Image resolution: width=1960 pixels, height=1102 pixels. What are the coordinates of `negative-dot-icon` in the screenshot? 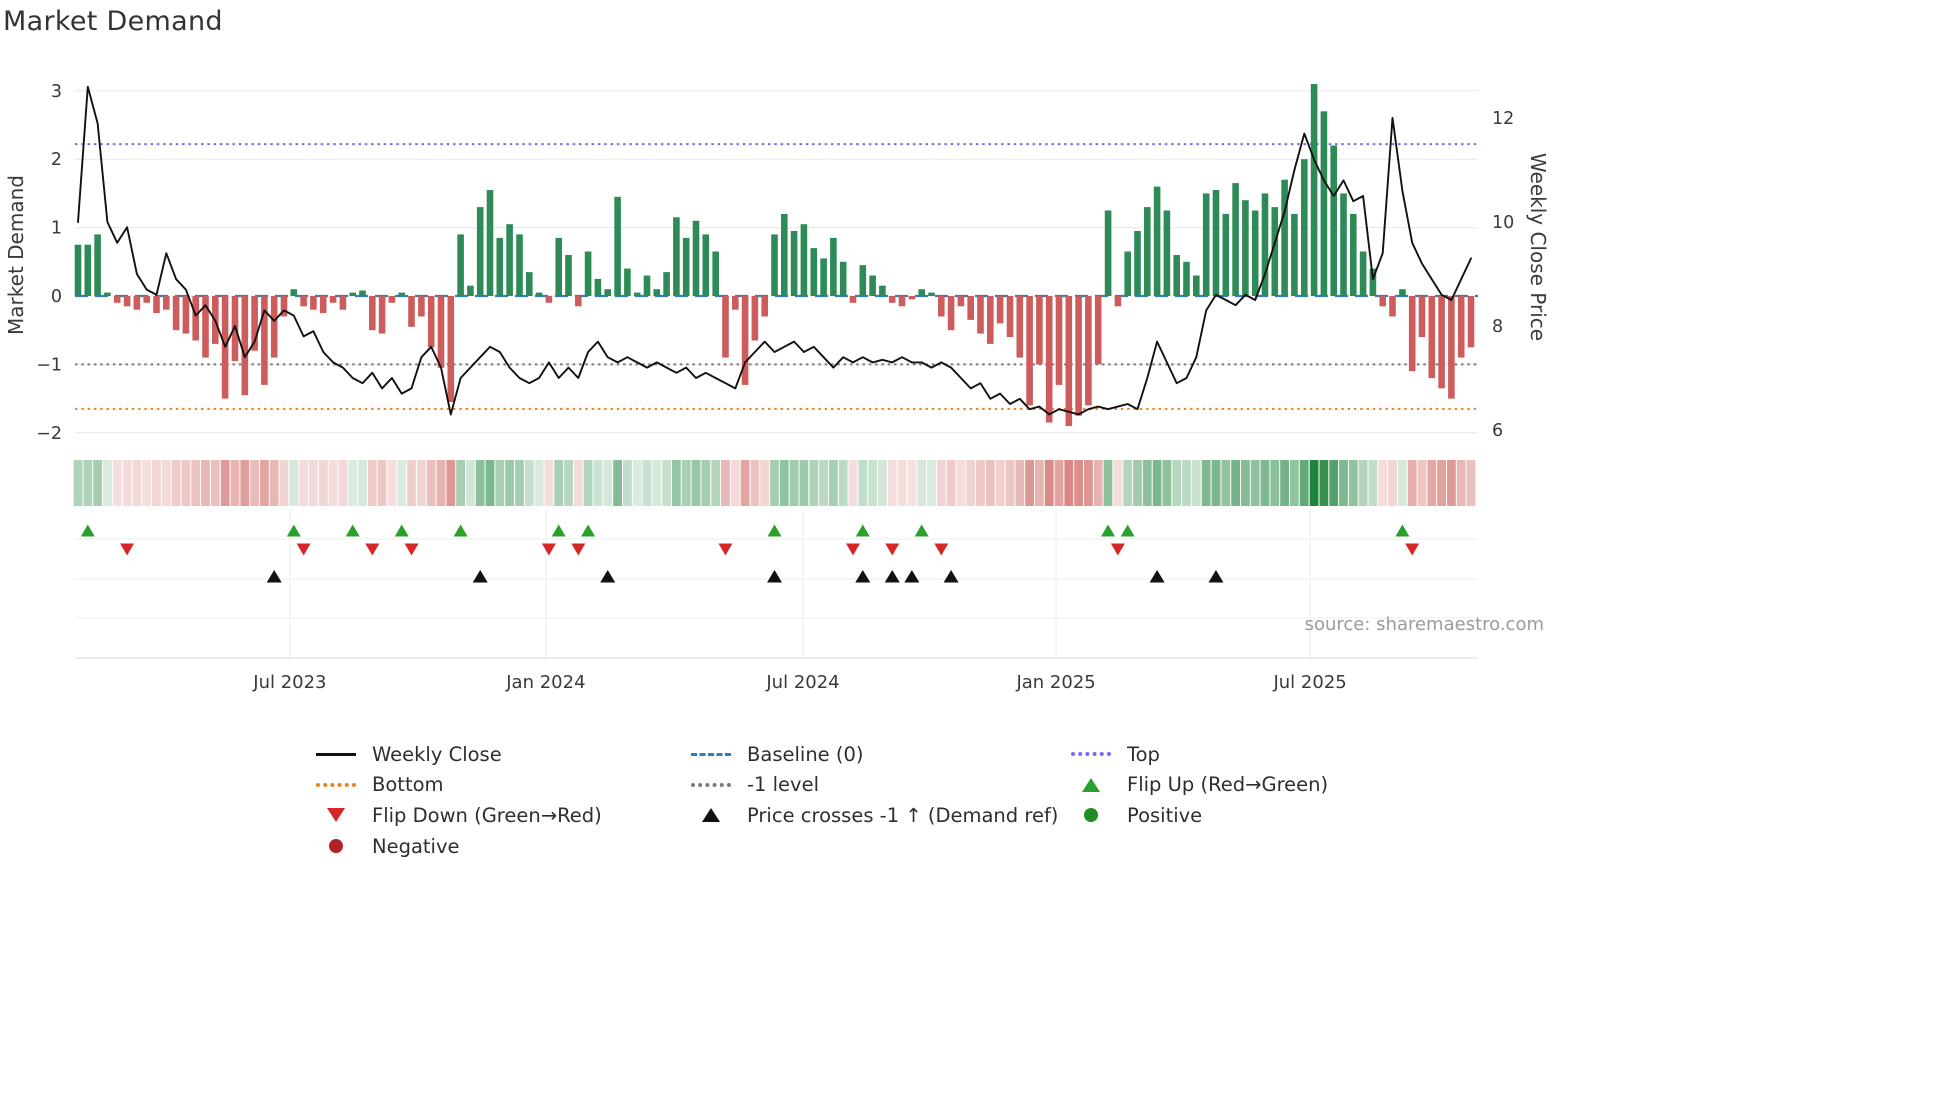 It's located at (336, 846).